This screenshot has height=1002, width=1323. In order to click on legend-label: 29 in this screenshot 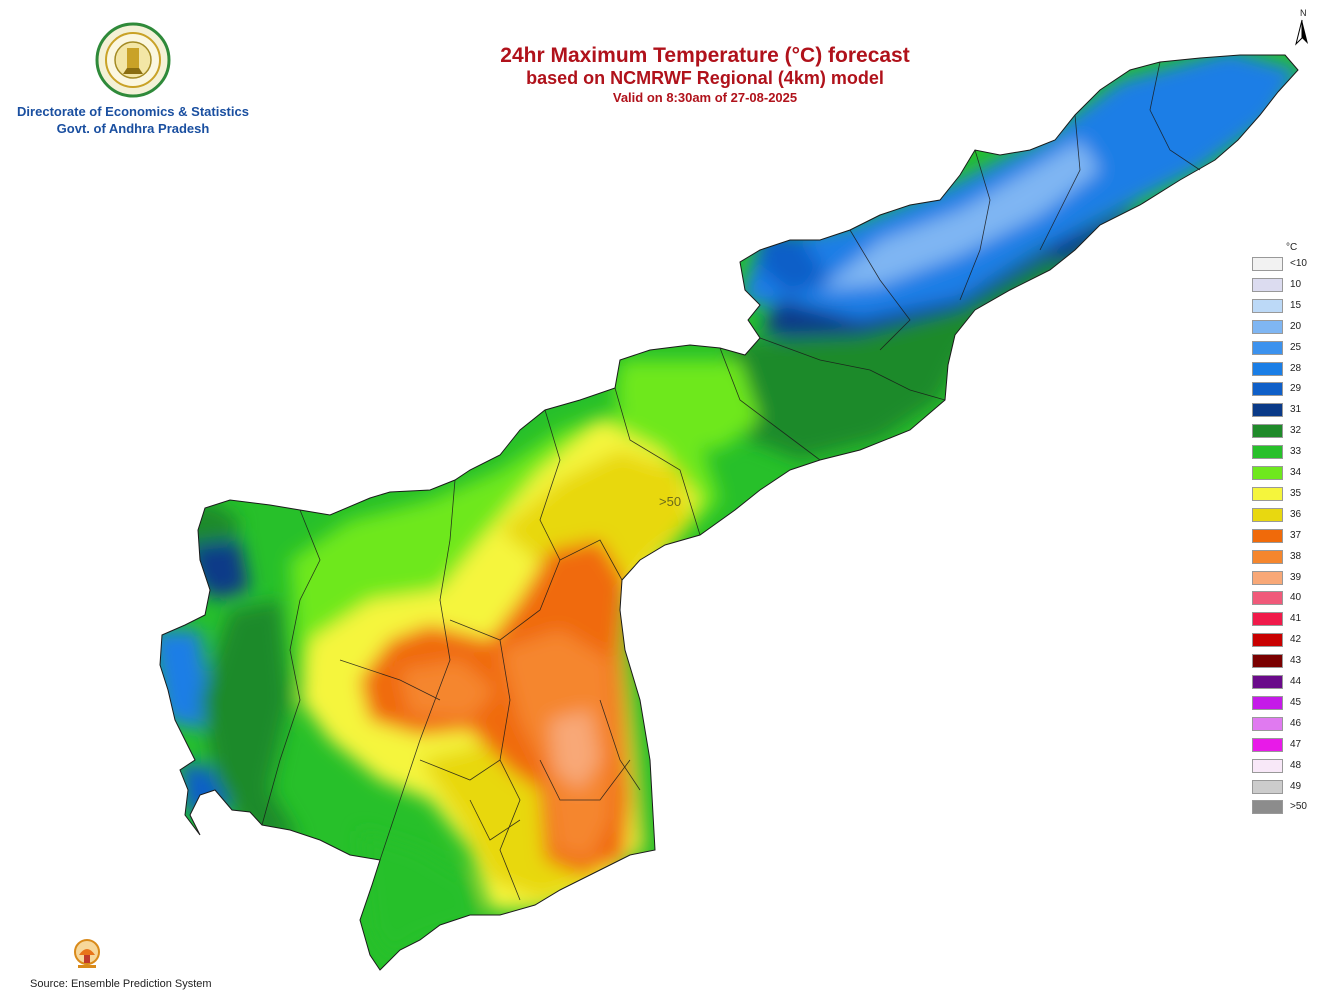, I will do `click(1296, 389)`.